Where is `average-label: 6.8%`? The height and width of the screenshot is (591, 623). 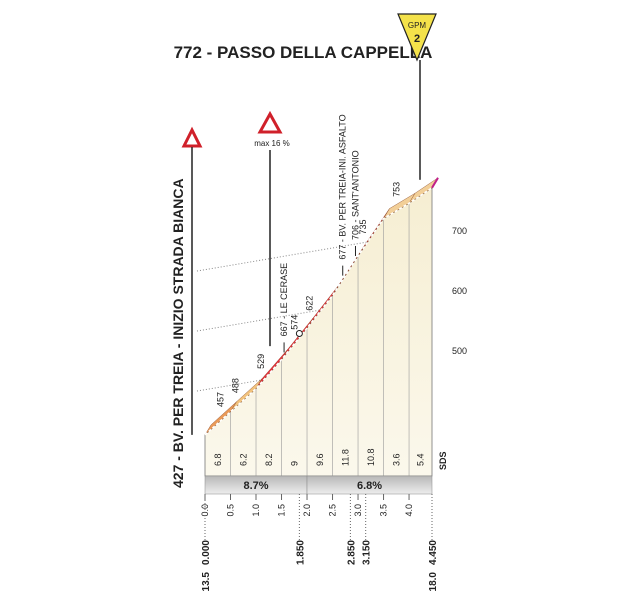 average-label: 6.8% is located at coordinates (369, 486).